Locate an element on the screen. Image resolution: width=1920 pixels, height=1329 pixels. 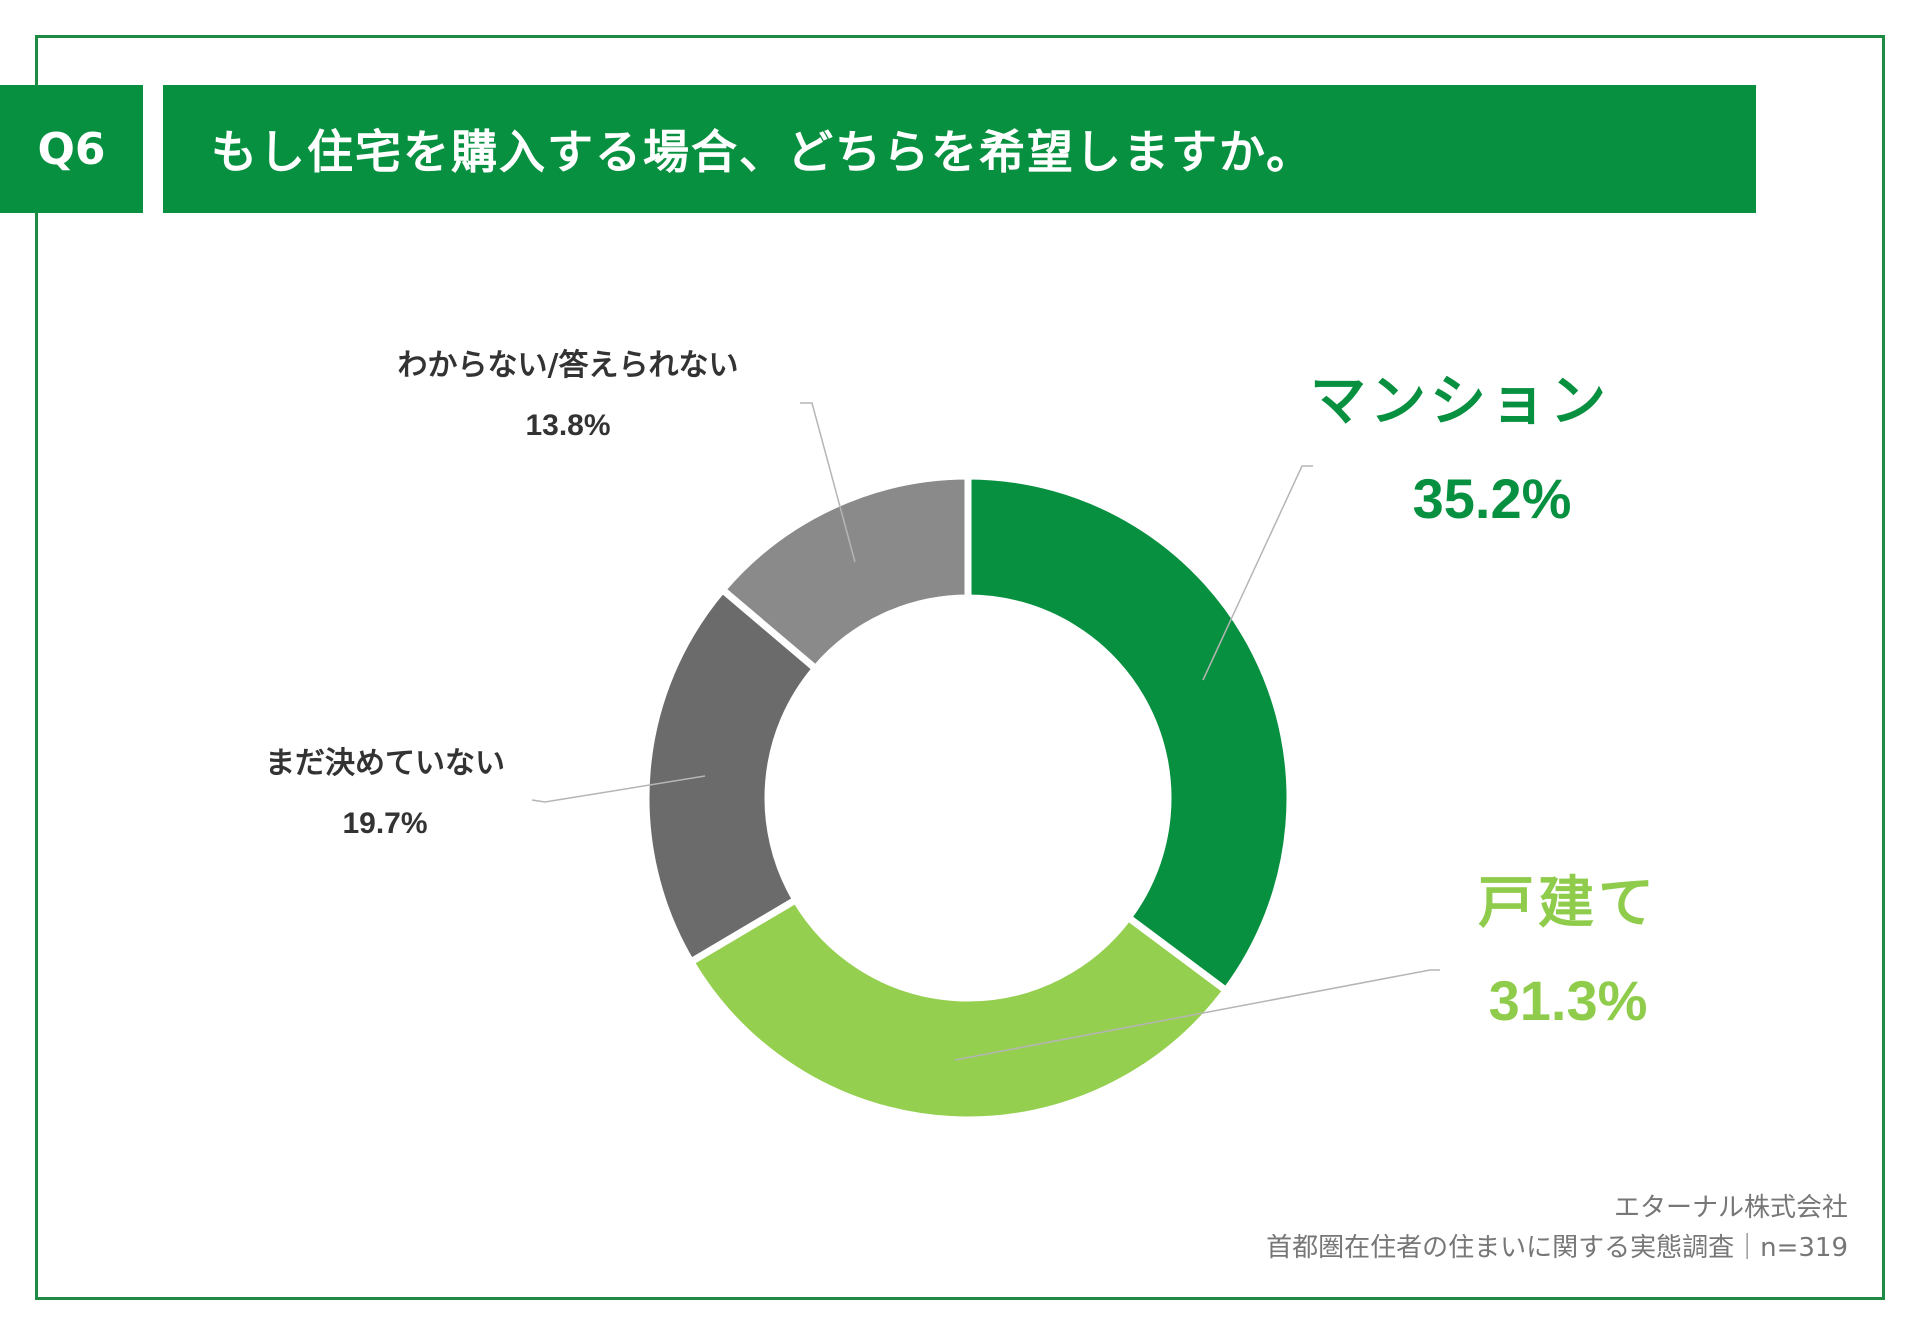
question-title-bar: もし住宅を購入する場合、どちらを希望しますか。 is located at coordinates (959, 149).